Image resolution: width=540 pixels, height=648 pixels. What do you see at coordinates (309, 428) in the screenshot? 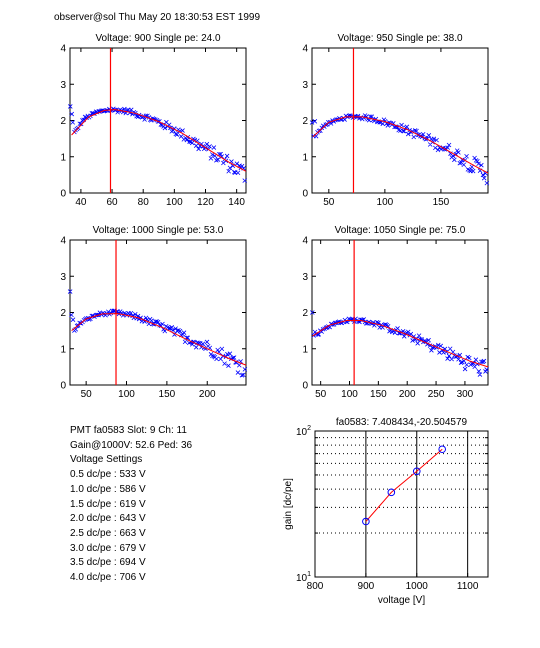
I see `y-tick-label-exponent: 2` at bounding box center [309, 428].